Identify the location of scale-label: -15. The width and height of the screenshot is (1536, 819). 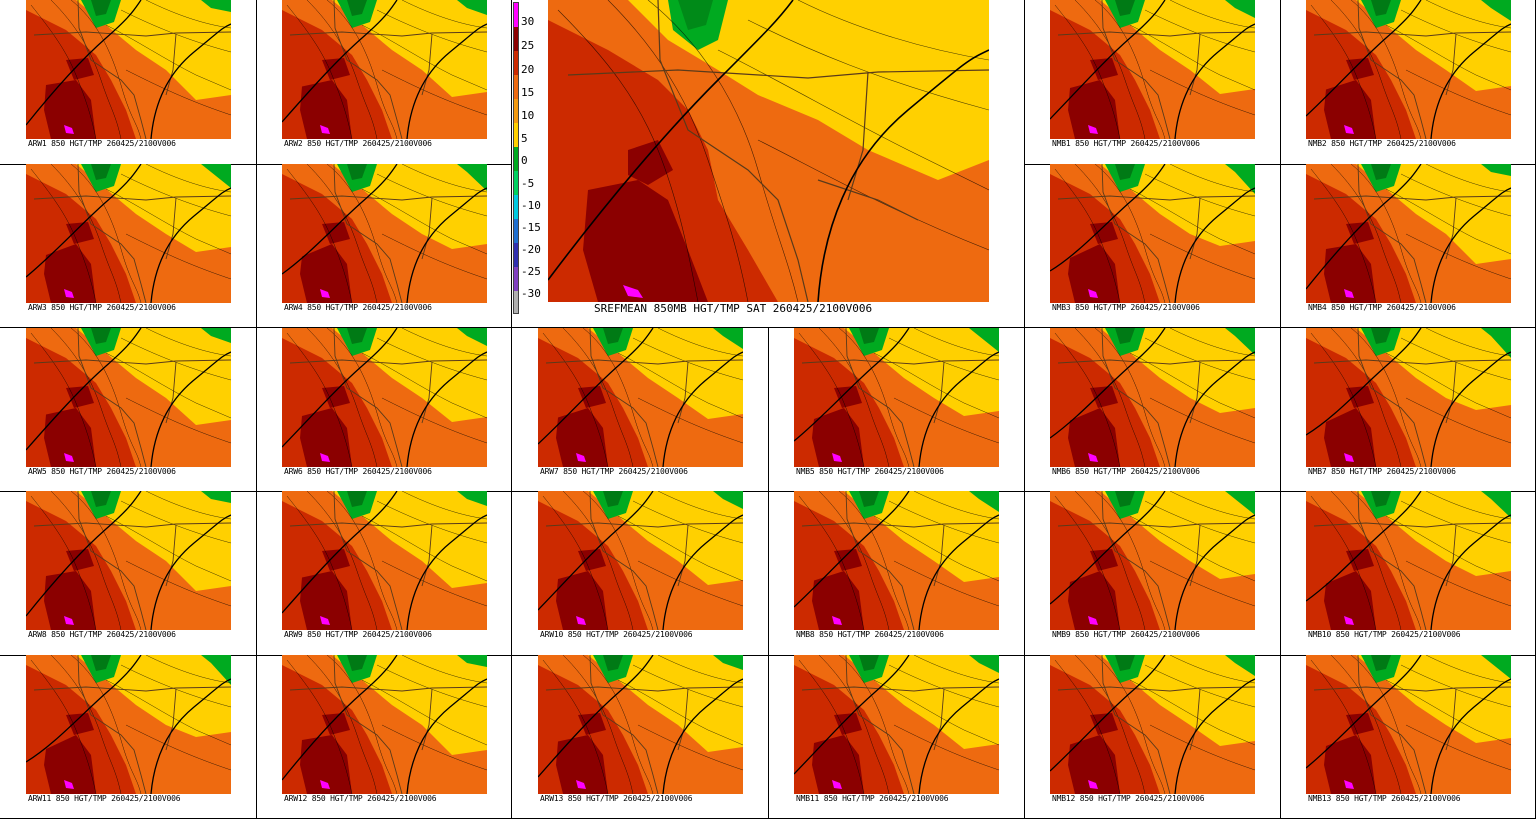
(531, 227).